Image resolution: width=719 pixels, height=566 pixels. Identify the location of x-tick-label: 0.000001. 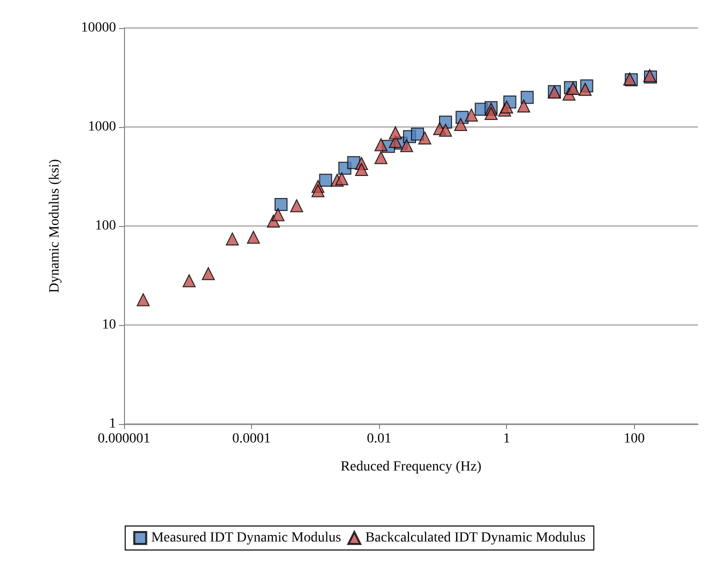
(124, 439).